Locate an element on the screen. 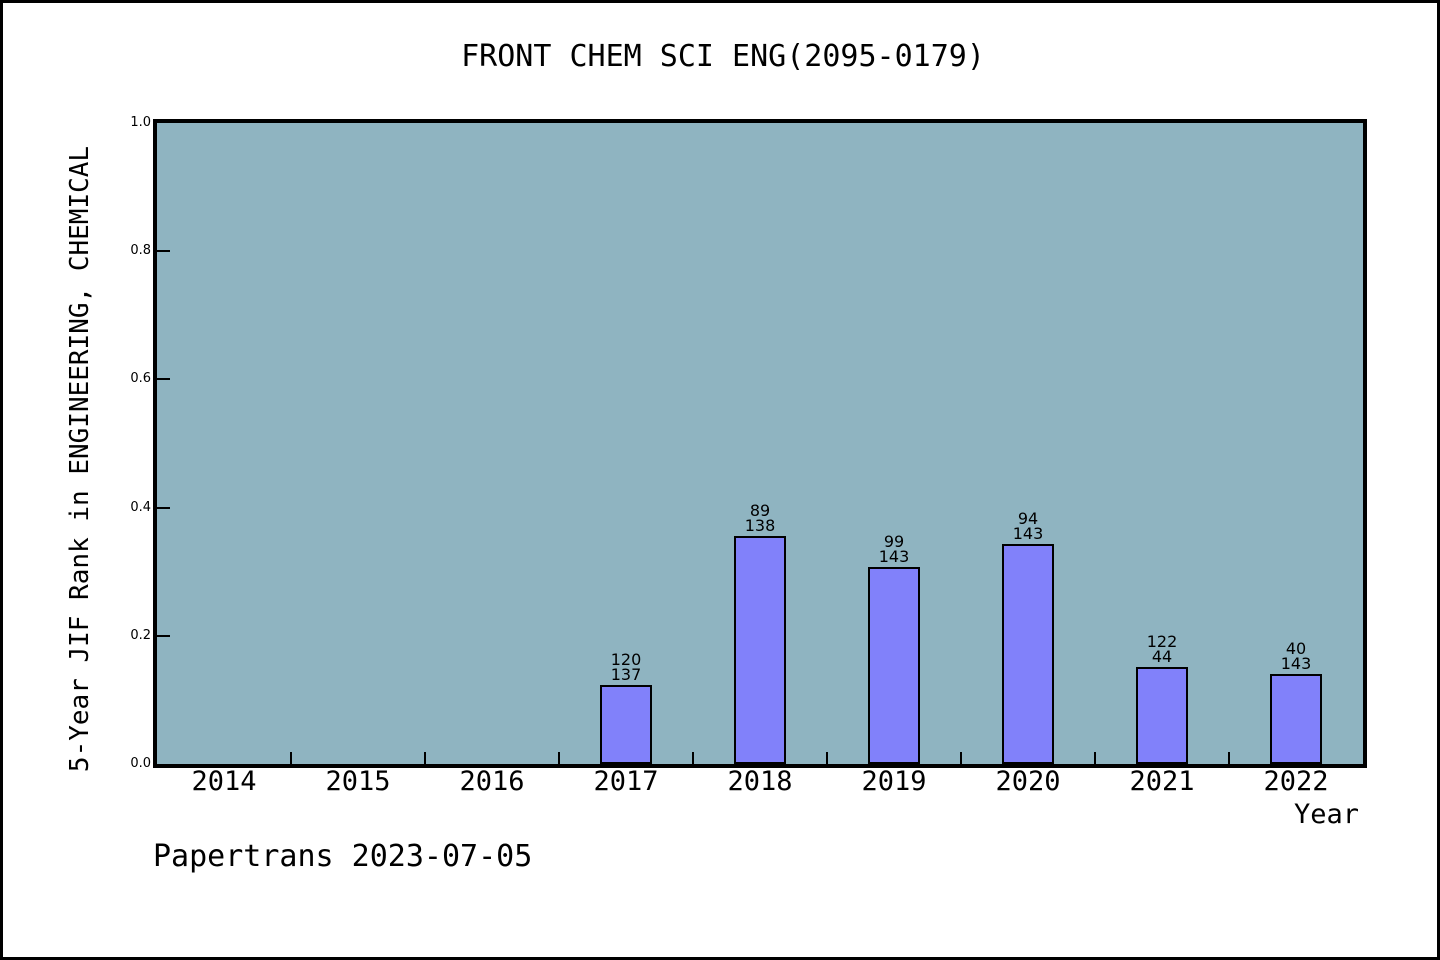 This screenshot has height=960, width=1440. chart-title: FRONT CHEM SCI ENG(2095-0179) is located at coordinates (723, 56).